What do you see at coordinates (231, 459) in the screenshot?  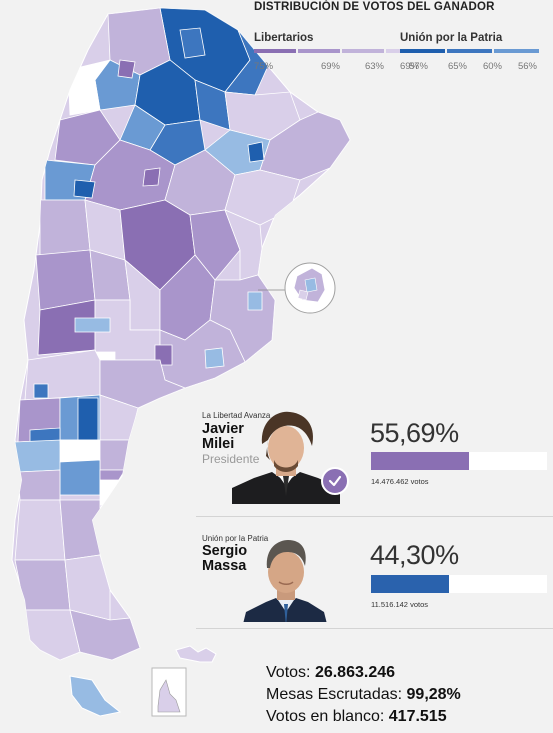 I see `candidate-role: Presidente` at bounding box center [231, 459].